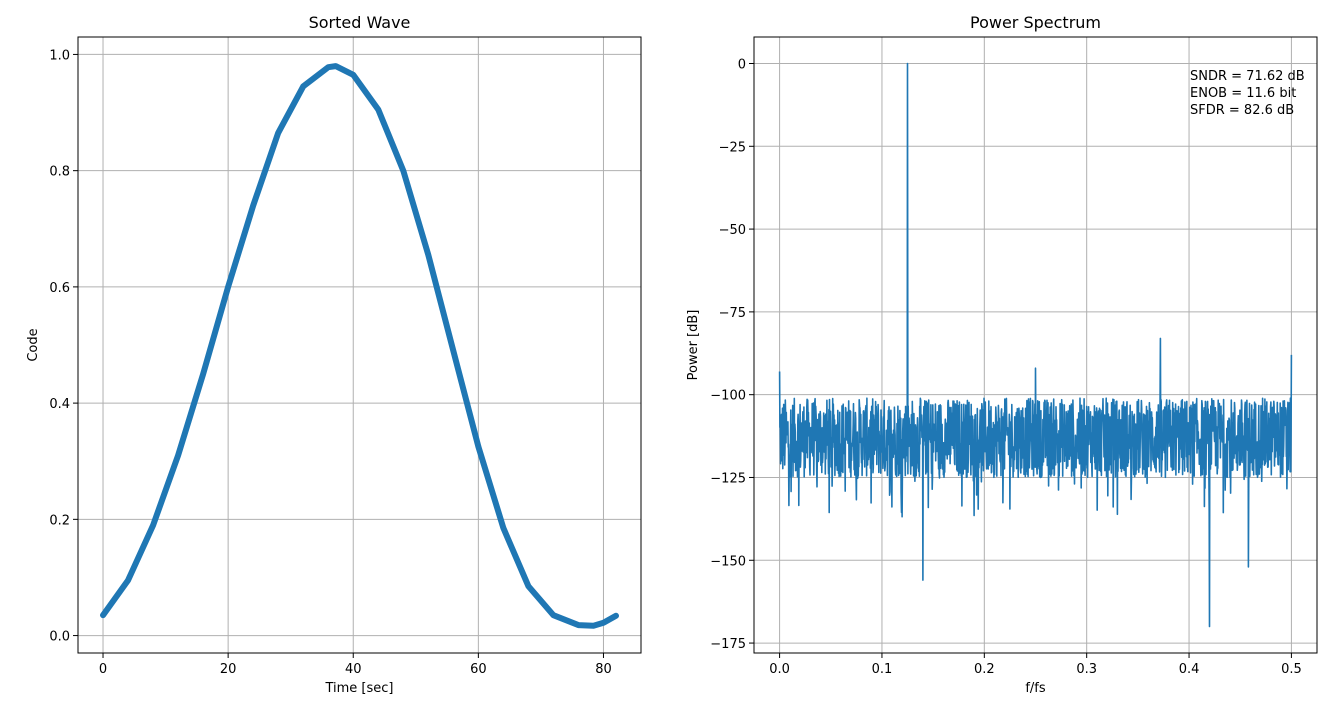 The image size is (1343, 707). What do you see at coordinates (358, 688) in the screenshot?
I see `x-axis-label: Time [sec]` at bounding box center [358, 688].